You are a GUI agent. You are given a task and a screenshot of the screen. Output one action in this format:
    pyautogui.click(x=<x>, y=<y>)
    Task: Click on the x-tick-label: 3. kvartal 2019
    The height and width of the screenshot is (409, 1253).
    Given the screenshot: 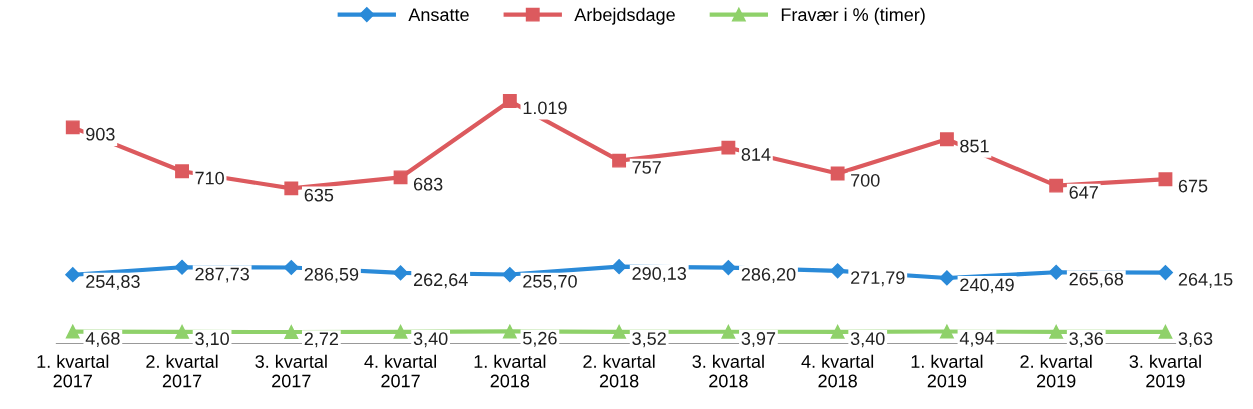 What is the action you would take?
    pyautogui.click(x=1165, y=371)
    